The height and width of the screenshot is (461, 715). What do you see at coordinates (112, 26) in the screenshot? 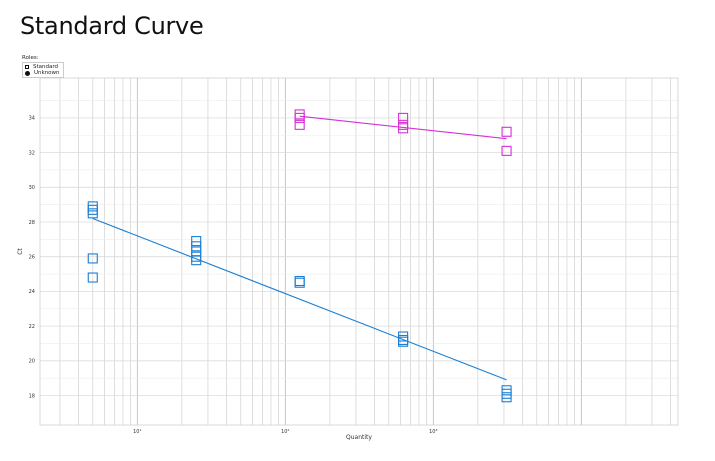
I see `chart-title: Standard Curve` at bounding box center [112, 26].